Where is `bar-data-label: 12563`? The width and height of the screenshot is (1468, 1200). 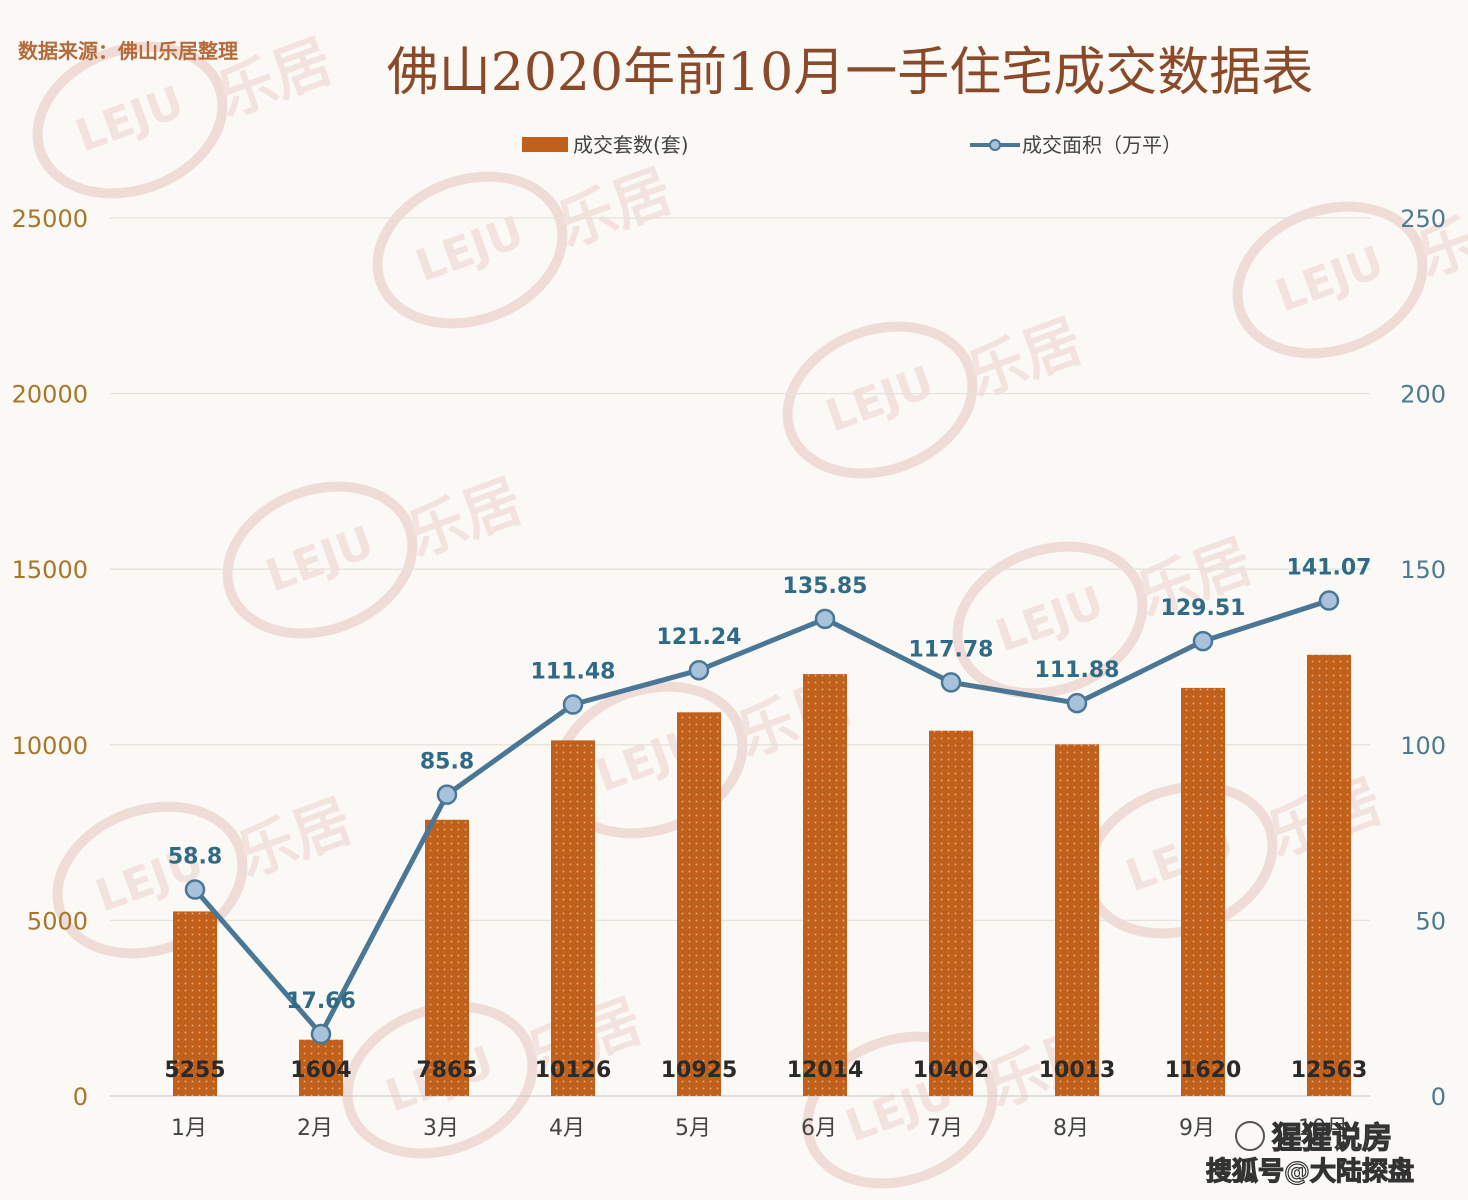 bar-data-label: 12563 is located at coordinates (1329, 1070).